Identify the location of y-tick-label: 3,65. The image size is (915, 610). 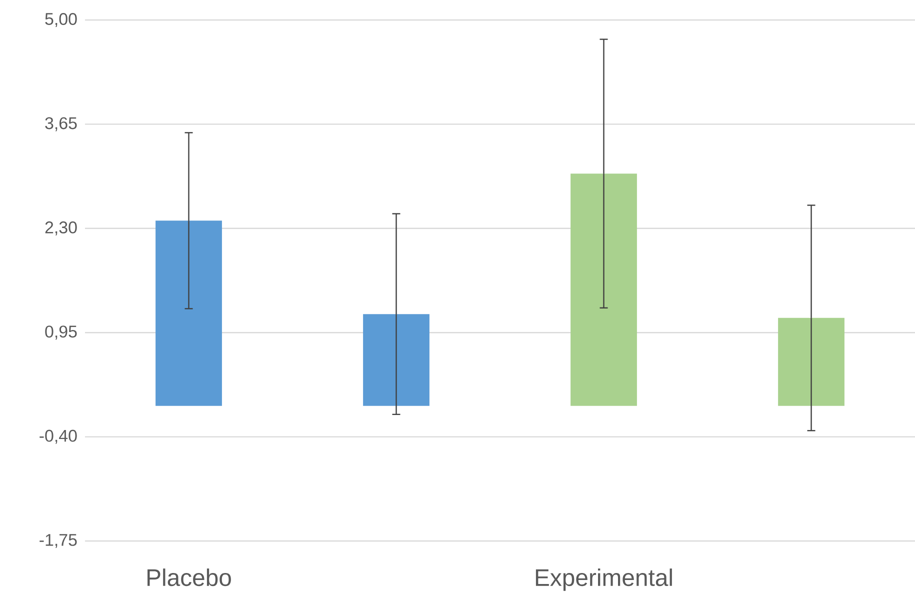
(61, 124).